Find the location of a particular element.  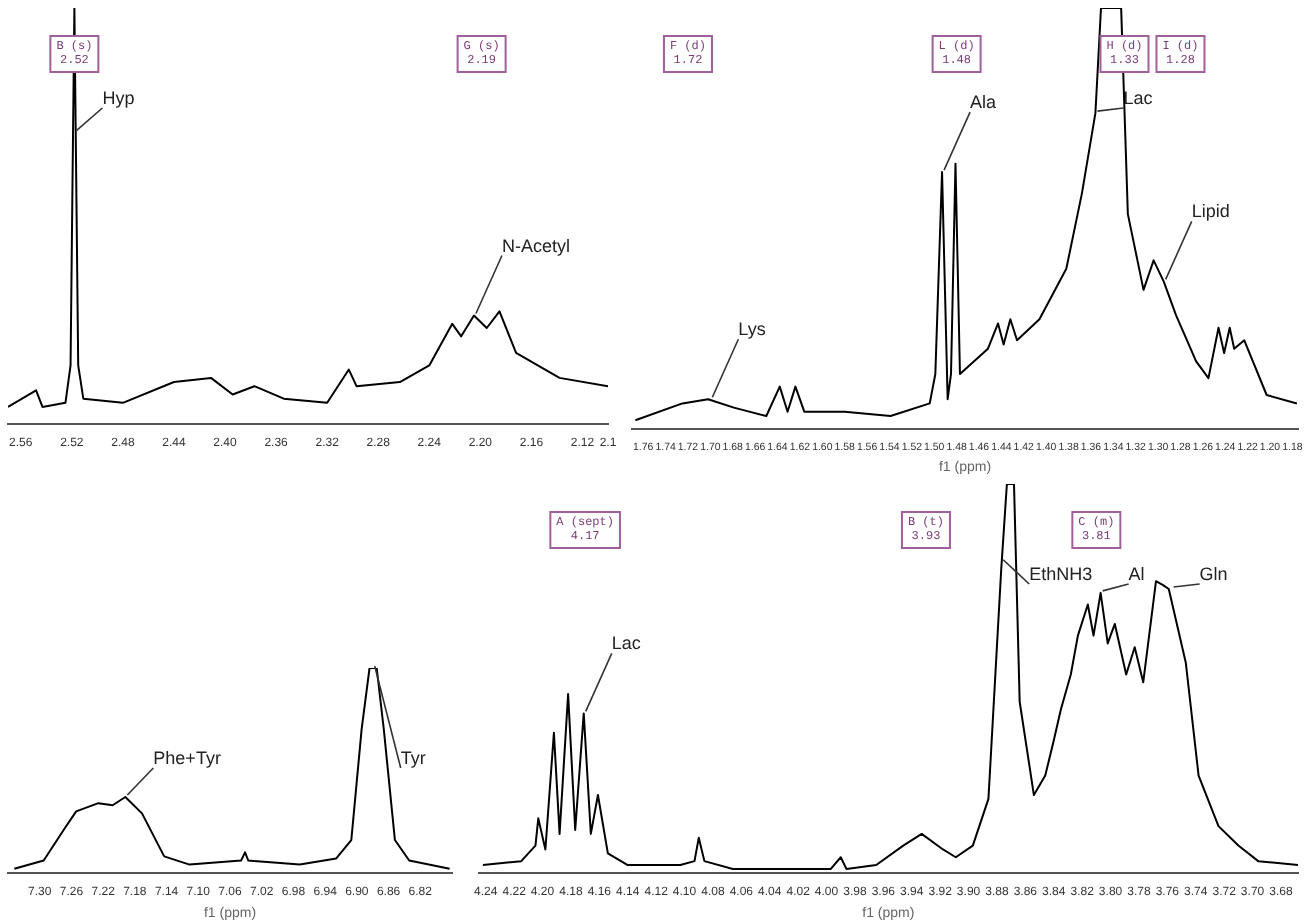

annotation: Ala is located at coordinates (983, 102).